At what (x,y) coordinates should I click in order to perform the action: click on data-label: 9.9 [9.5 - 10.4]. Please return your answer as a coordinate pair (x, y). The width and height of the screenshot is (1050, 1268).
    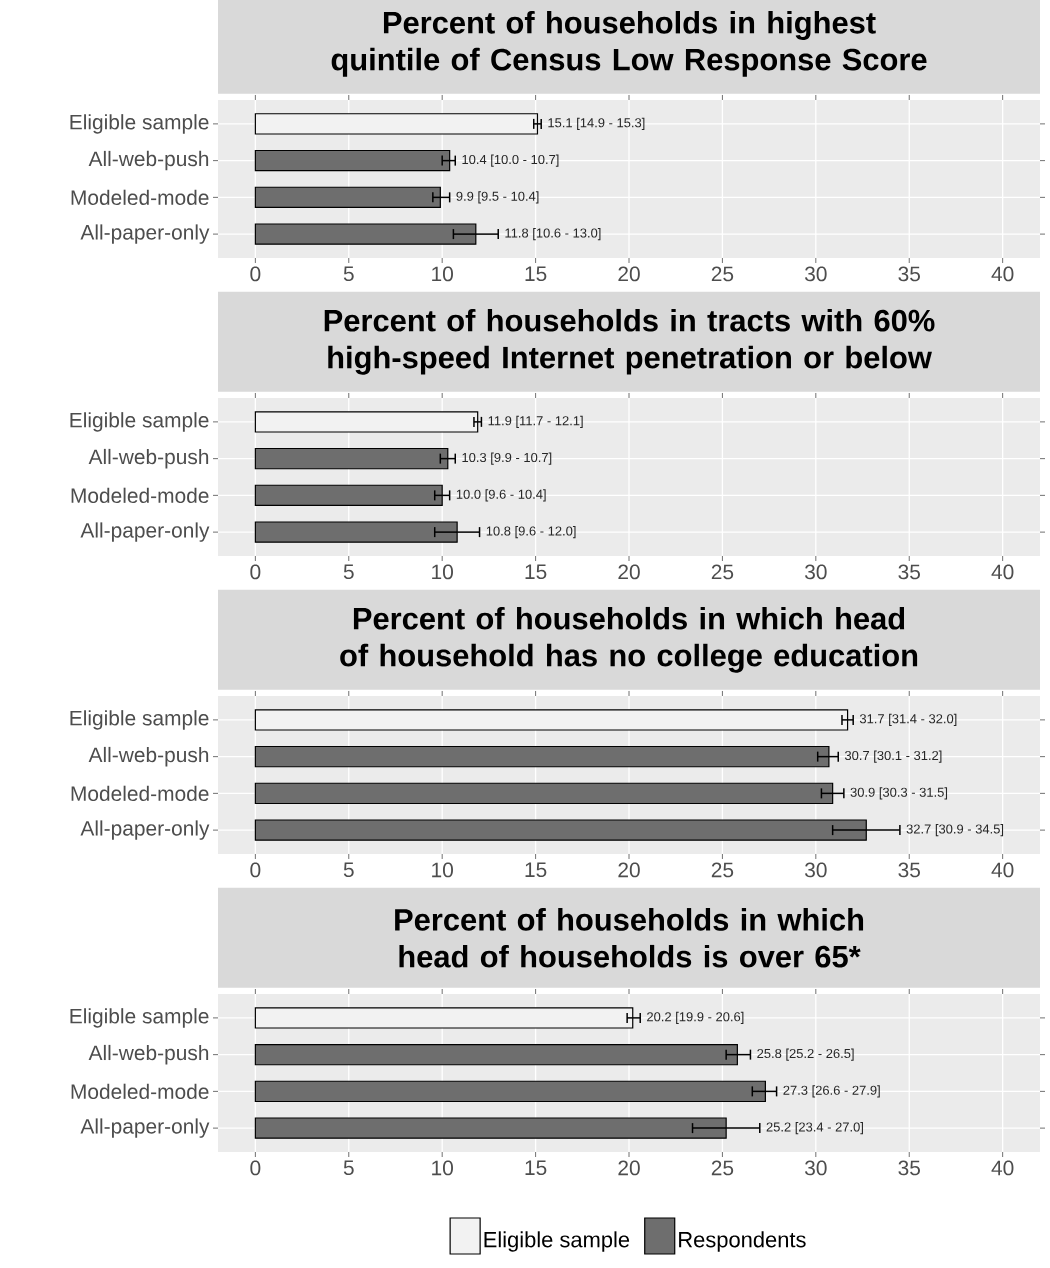
    Looking at the image, I should click on (497, 197).